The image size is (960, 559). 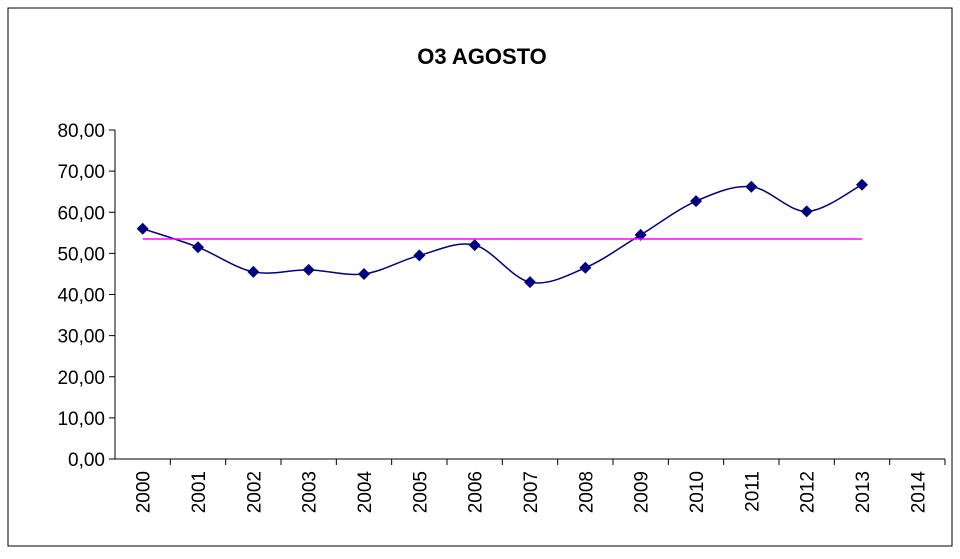 I want to click on x-tick-label: 2010, so click(x=697, y=492).